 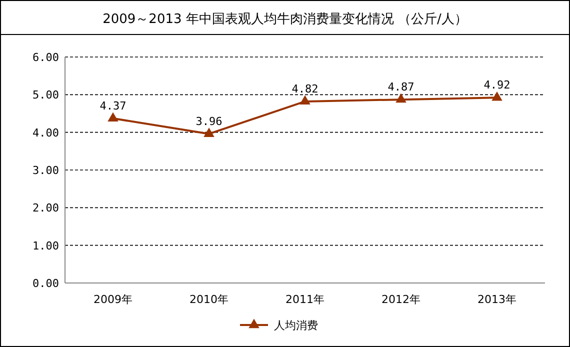 What do you see at coordinates (305, 89) in the screenshot?
I see `data-label: 4.82` at bounding box center [305, 89].